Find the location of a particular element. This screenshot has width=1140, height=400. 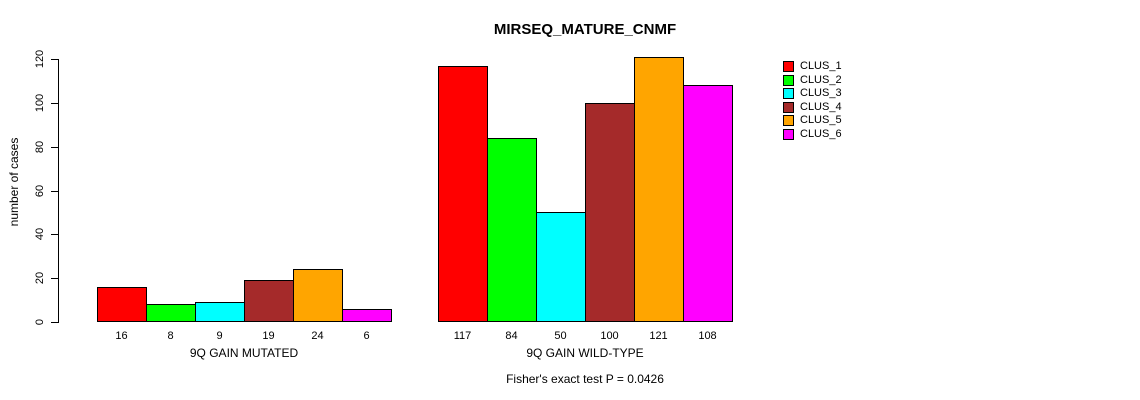

y-tick-label-120: 120 is located at coordinates (40, 59).